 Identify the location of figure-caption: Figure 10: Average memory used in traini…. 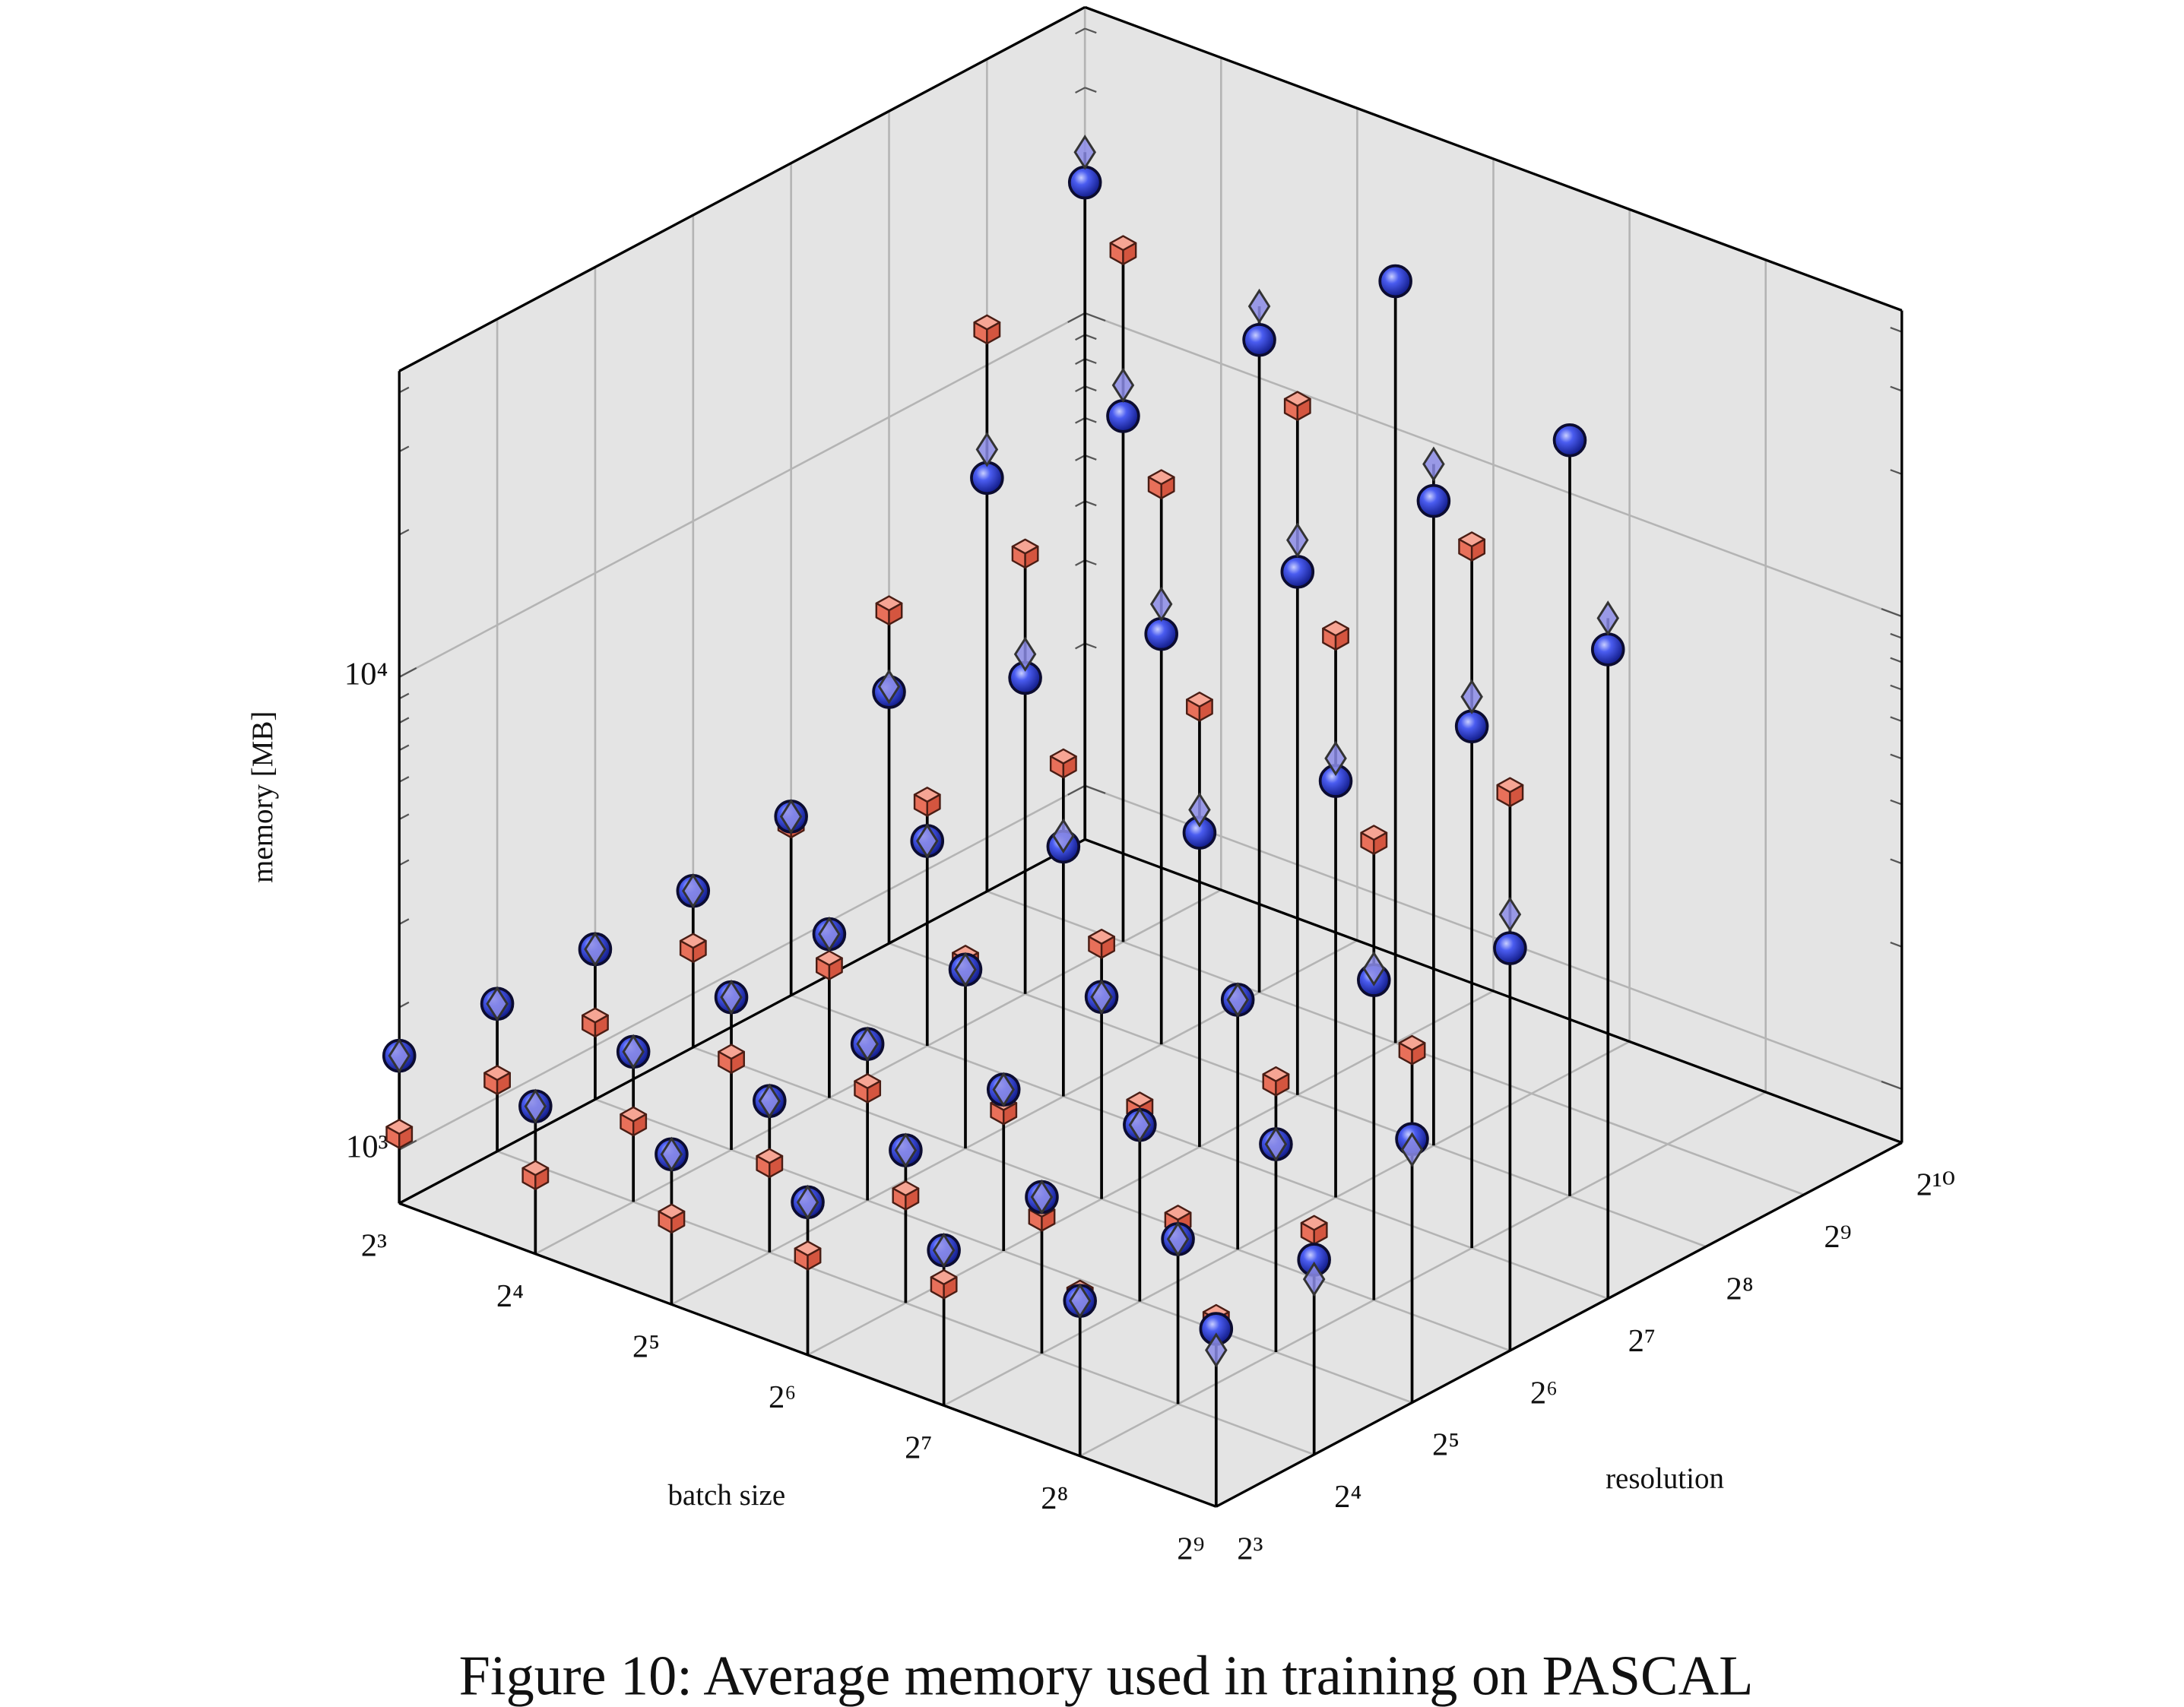
(1106, 1676).